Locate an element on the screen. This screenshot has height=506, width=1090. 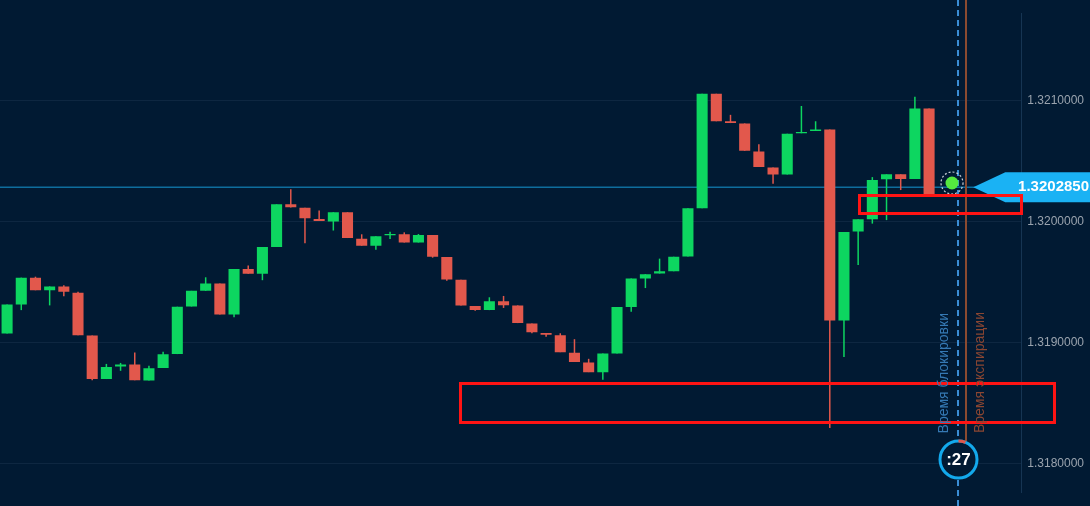
annotation: :27 is located at coordinates (958, 459).